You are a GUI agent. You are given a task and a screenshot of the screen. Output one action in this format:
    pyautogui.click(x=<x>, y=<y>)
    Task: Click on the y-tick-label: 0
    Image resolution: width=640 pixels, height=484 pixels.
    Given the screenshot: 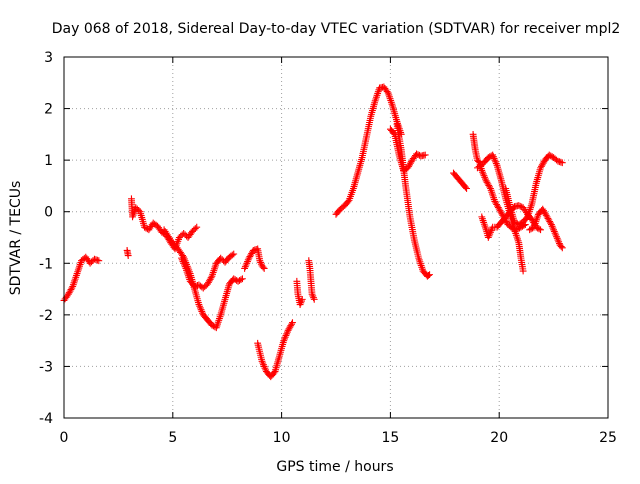 What is the action you would take?
    pyautogui.click(x=48, y=213)
    